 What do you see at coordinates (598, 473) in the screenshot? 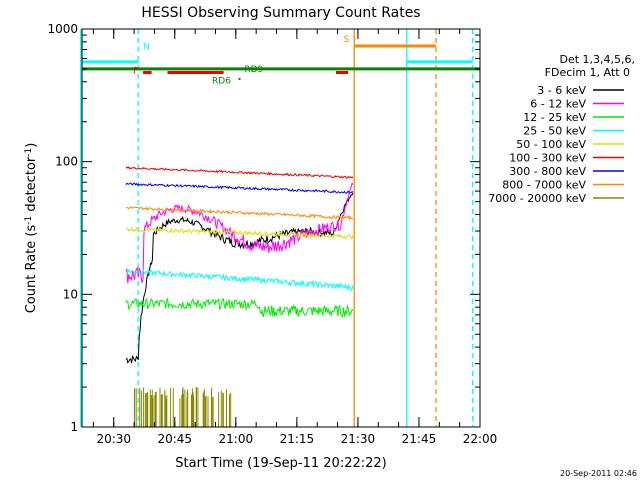
I see `footer-date: 20-Sep-2011 02:46` at bounding box center [598, 473].